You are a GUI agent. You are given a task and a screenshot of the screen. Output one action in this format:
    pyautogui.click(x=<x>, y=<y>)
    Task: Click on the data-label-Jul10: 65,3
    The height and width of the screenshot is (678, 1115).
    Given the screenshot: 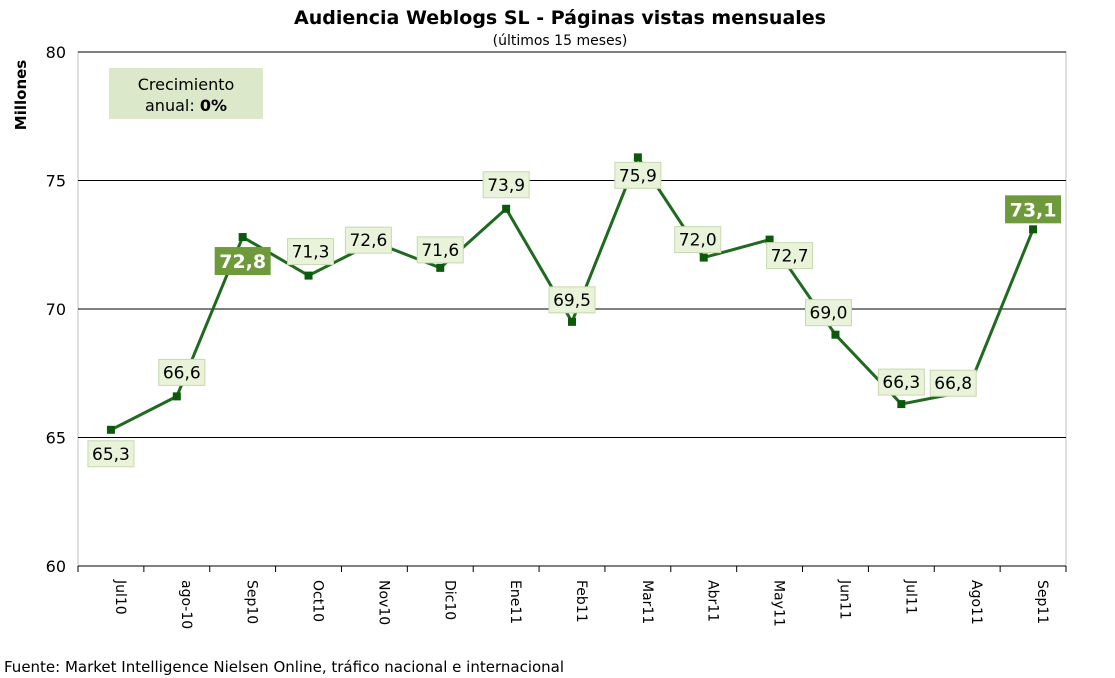 What is the action you would take?
    pyautogui.click(x=111, y=454)
    